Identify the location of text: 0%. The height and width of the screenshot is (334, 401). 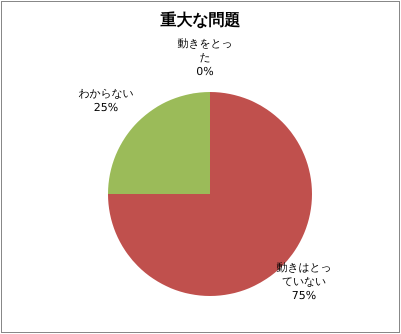
(205, 71).